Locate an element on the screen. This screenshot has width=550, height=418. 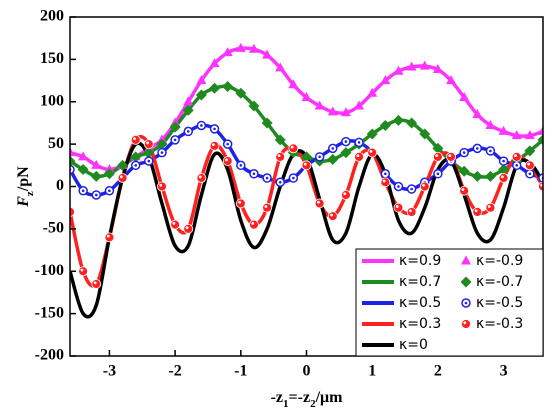
y-tick-label: 100 is located at coordinates (52, 100).